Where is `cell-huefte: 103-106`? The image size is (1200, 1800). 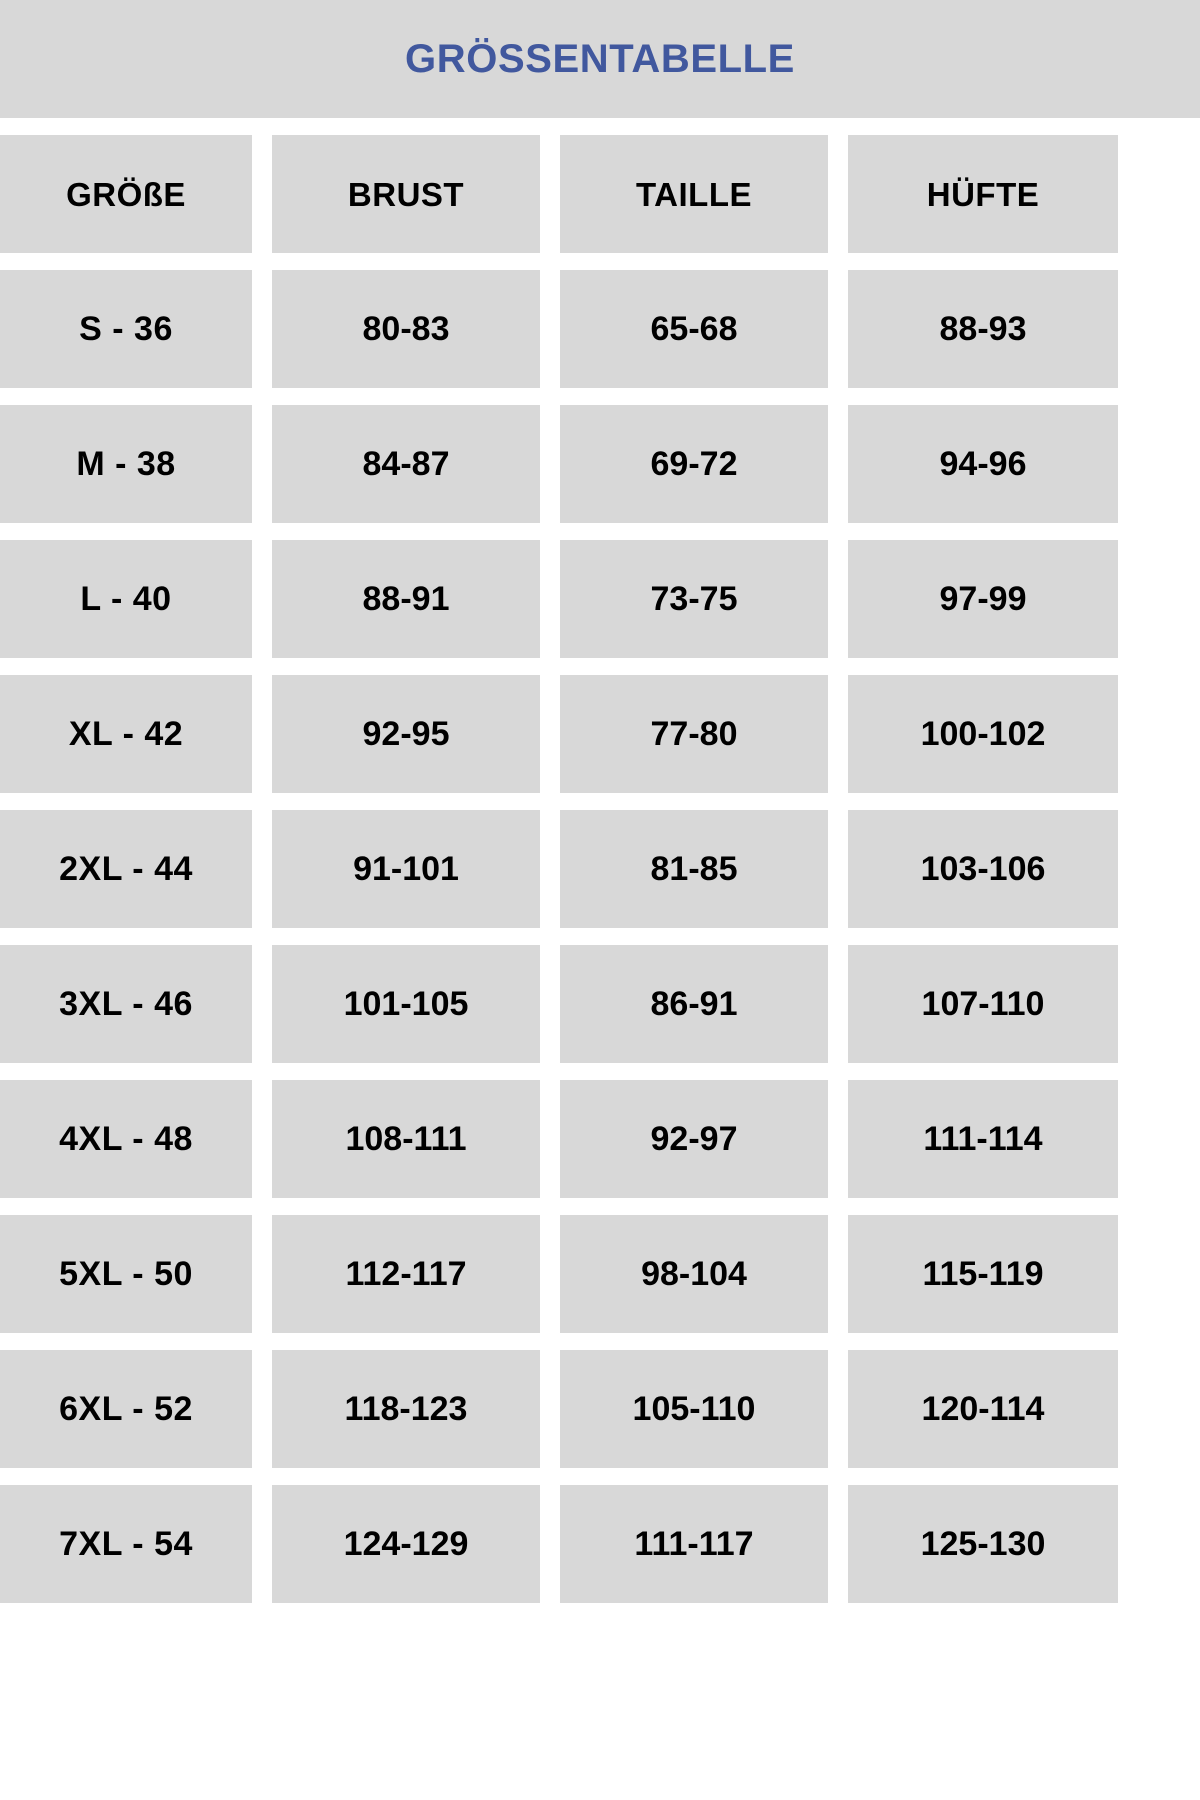 cell-huefte: 103-106 is located at coordinates (983, 869).